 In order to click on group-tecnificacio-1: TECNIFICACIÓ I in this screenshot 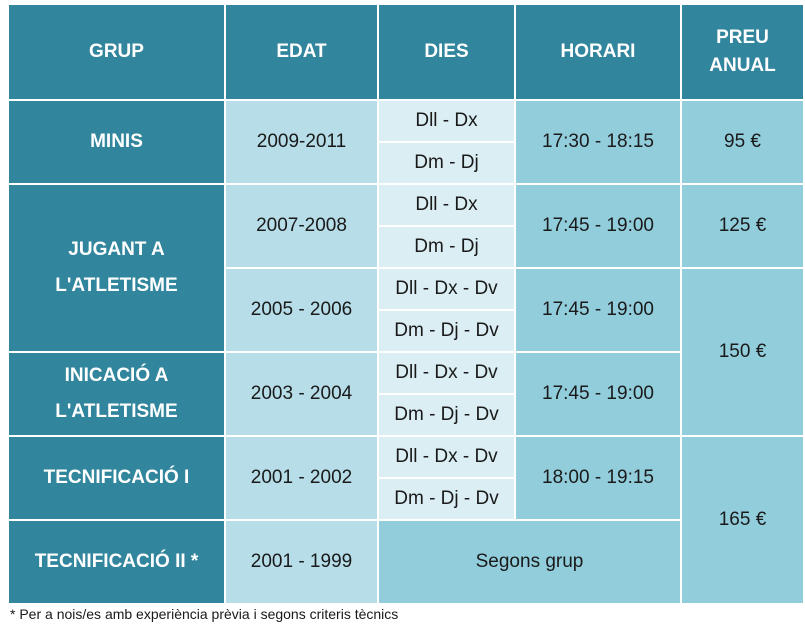, I will do `click(116, 478)`.